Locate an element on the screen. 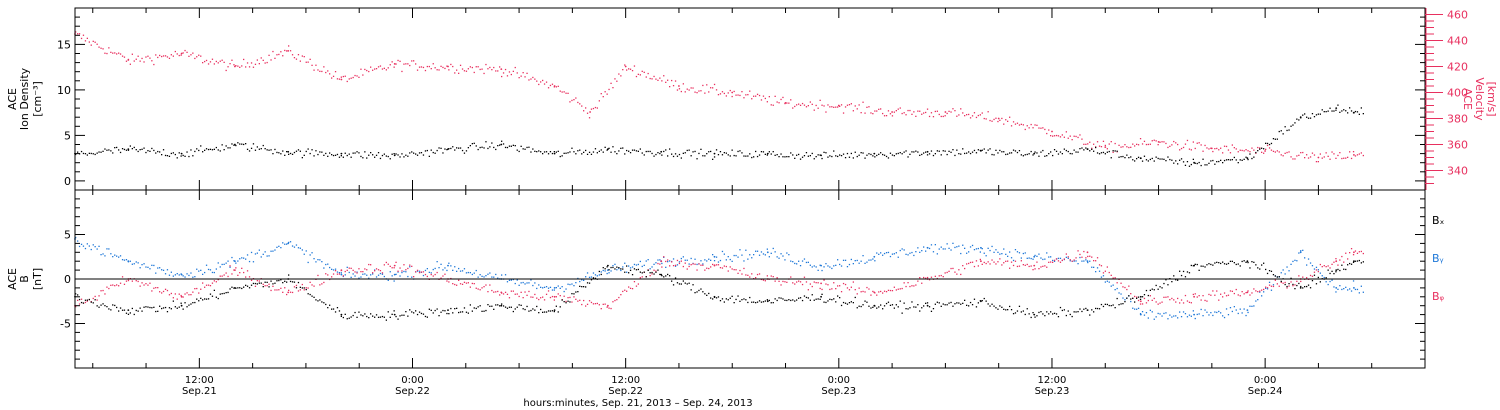 Image resolution: width=1500 pixels, height=410 pixels. legend-by: Bᵧ is located at coordinates (1438, 258).